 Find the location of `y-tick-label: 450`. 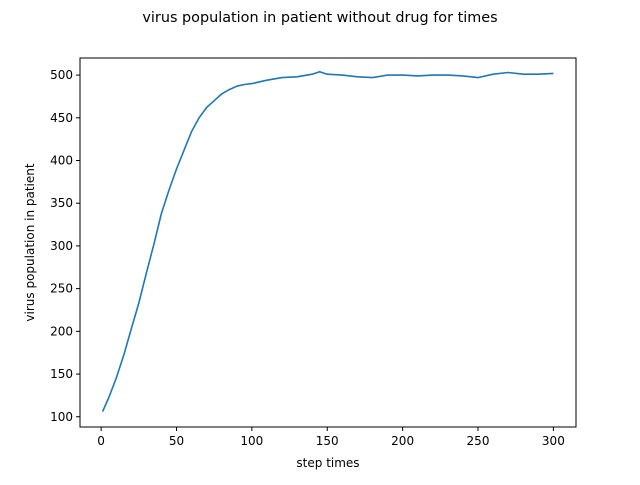

y-tick-label: 450 is located at coordinates (61, 118).